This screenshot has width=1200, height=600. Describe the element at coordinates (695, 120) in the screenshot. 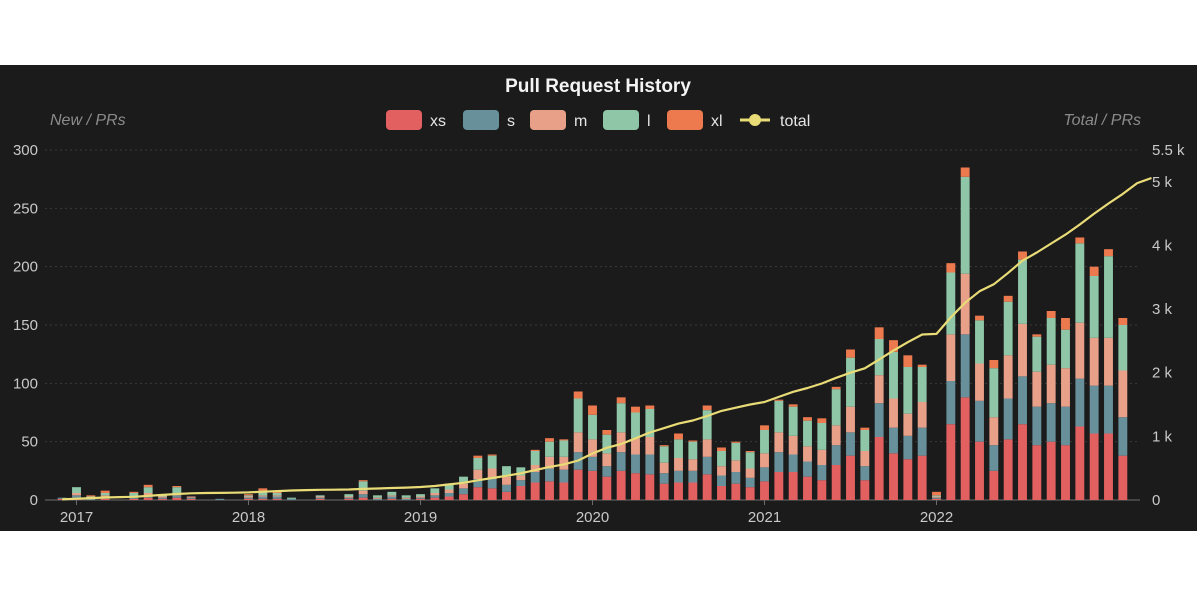

I see `legend-item-xl: xl` at that location.